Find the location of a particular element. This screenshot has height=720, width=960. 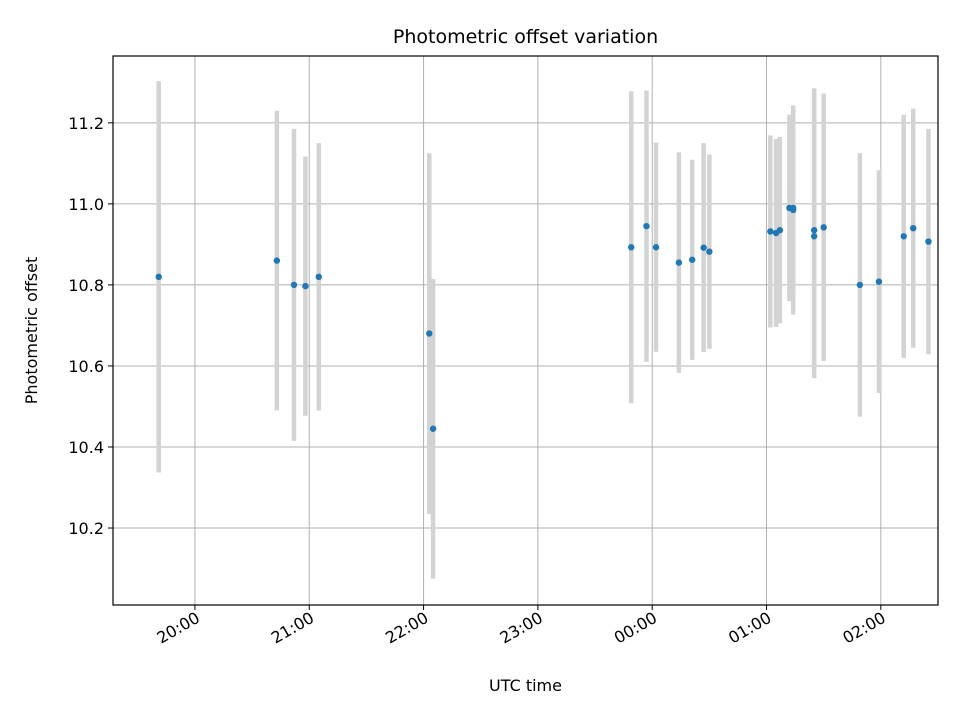

y-tick-label: 11.2 is located at coordinates (86, 123).